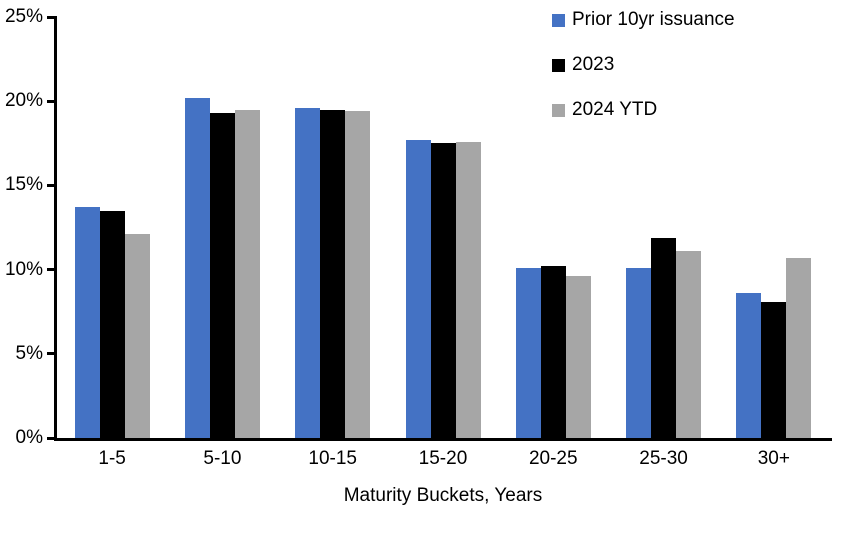 This screenshot has height=534, width=852. I want to click on bar-30-prior-10yr-issuance, so click(749, 365).